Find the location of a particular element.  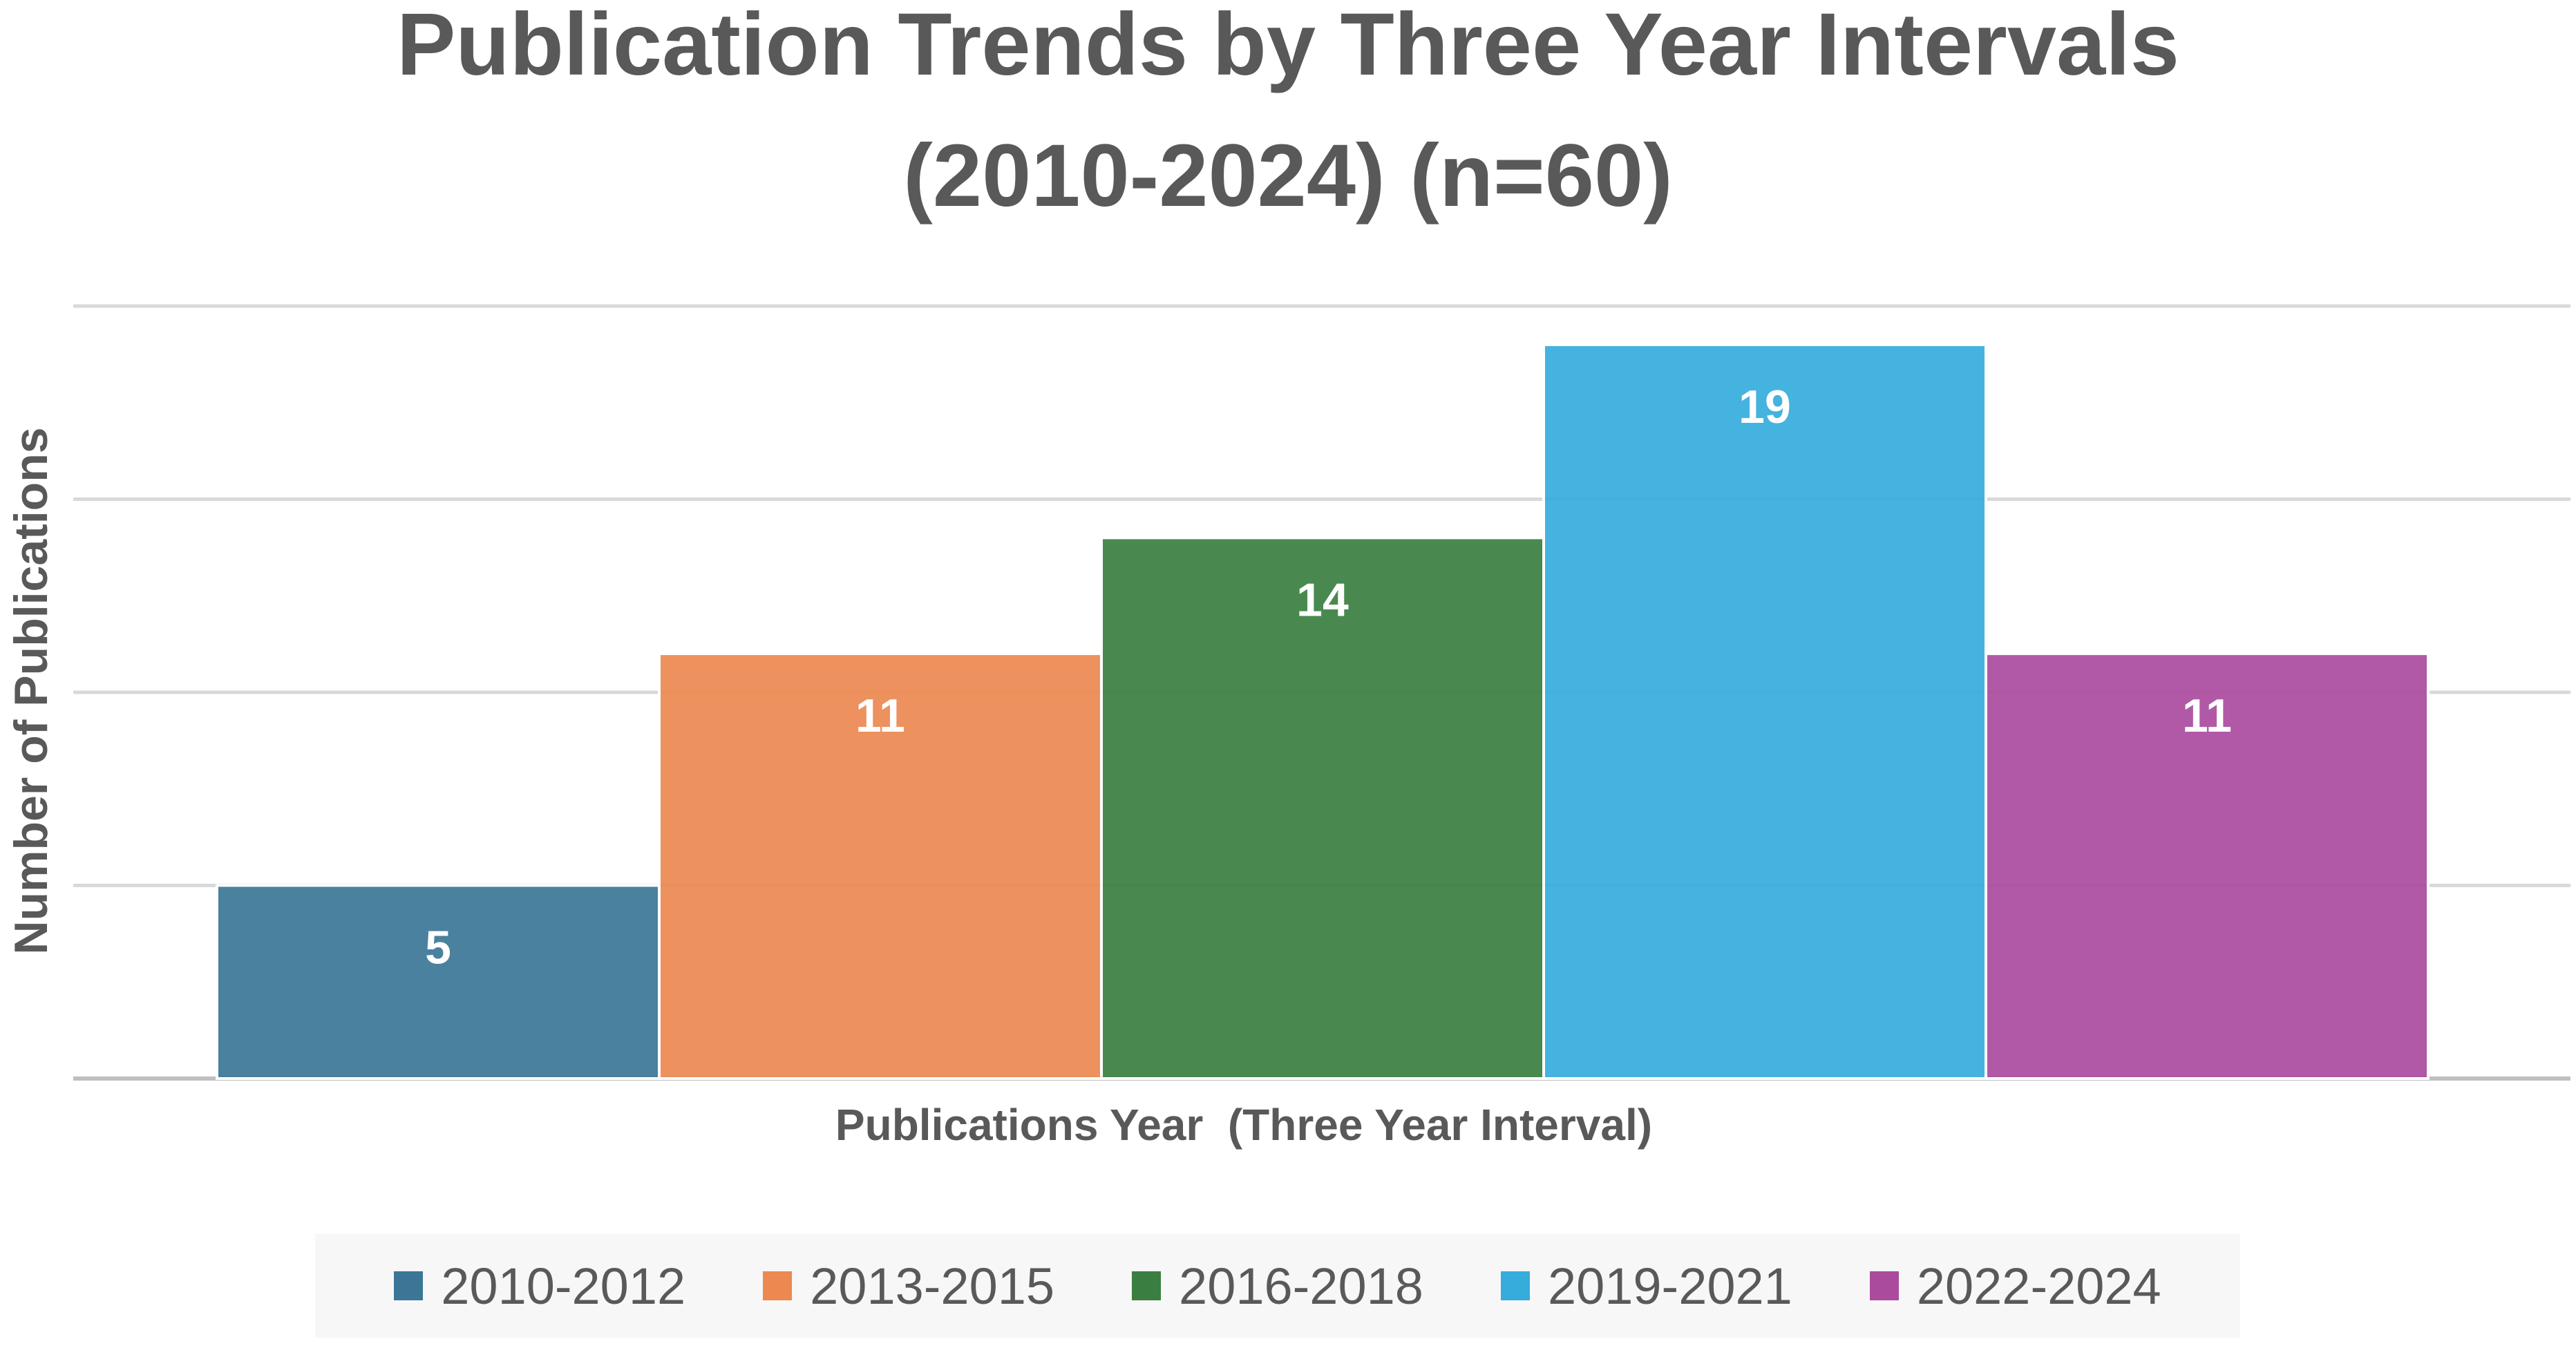

y-axis-title: Number of Publications is located at coordinates (31, 690).